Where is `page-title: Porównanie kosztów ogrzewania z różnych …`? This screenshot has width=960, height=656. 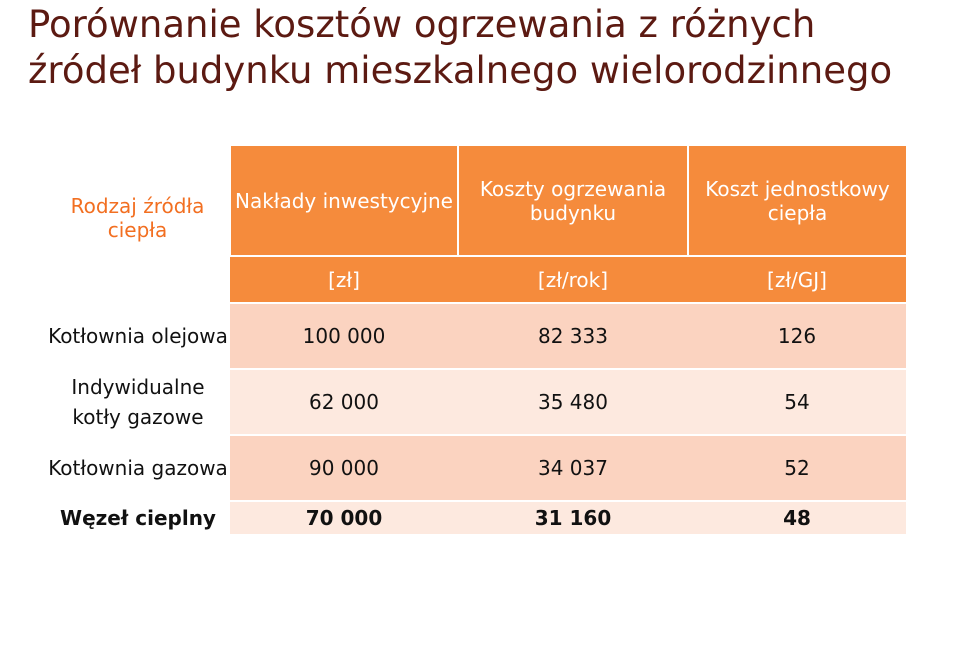
page-title: Porównanie kosztów ogrzewania z różnych … is located at coordinates (488, 48).